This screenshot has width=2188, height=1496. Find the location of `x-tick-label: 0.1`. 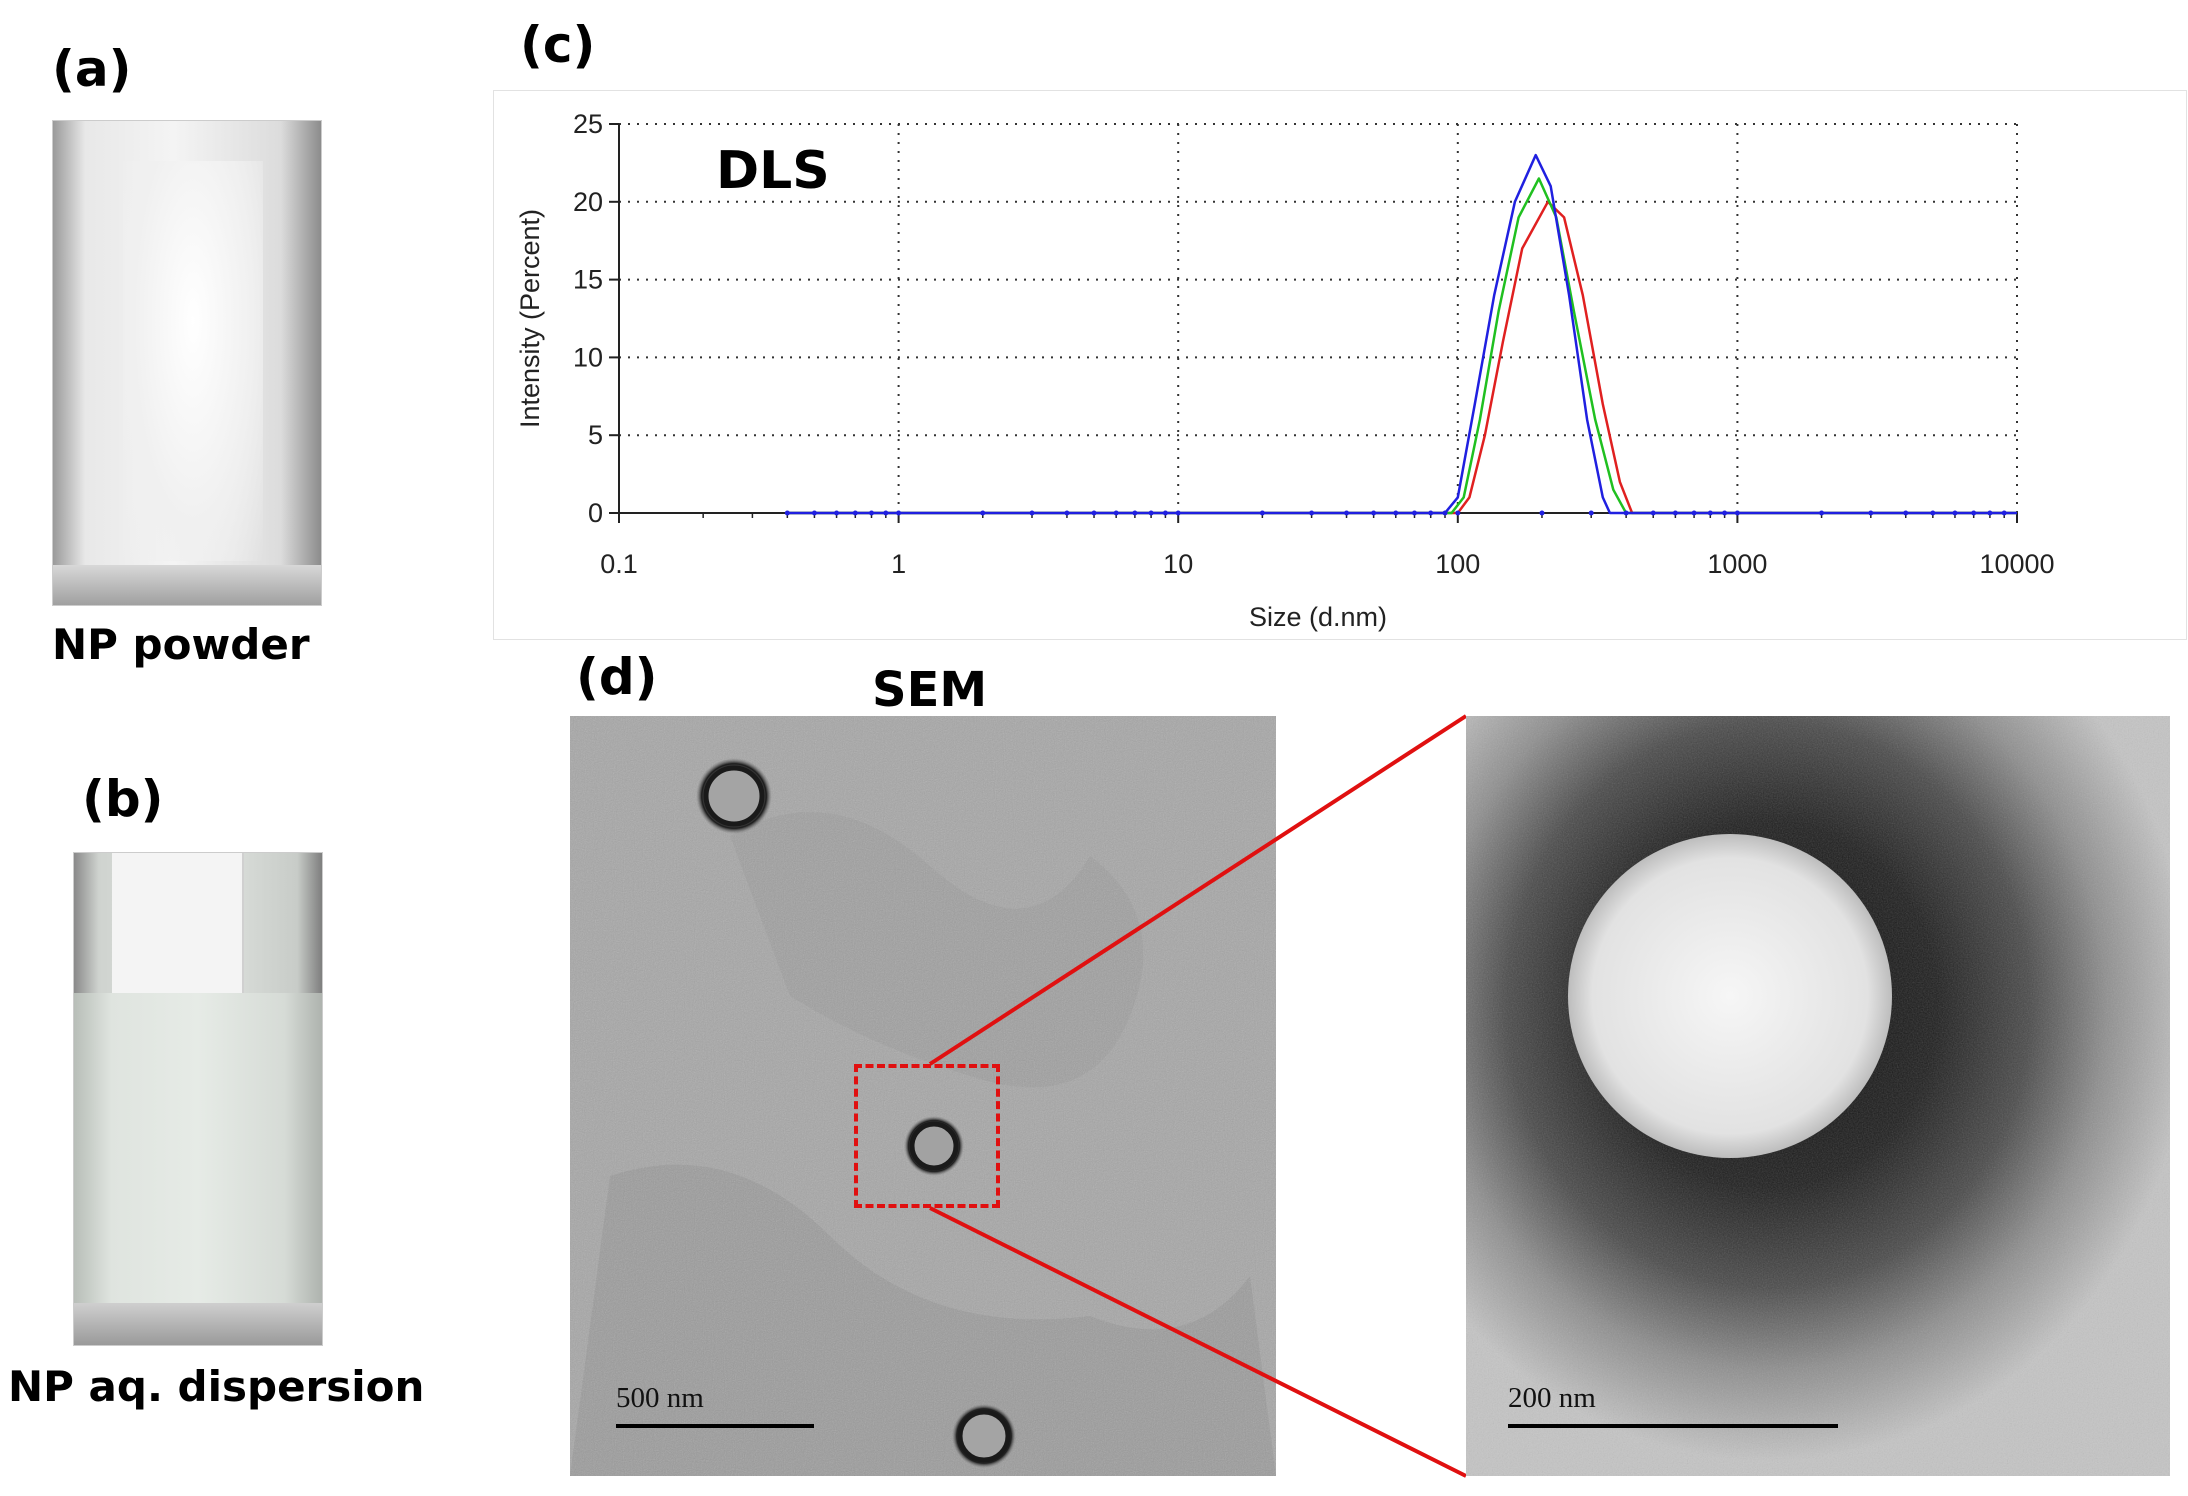

x-tick-label: 0.1 is located at coordinates (619, 564).